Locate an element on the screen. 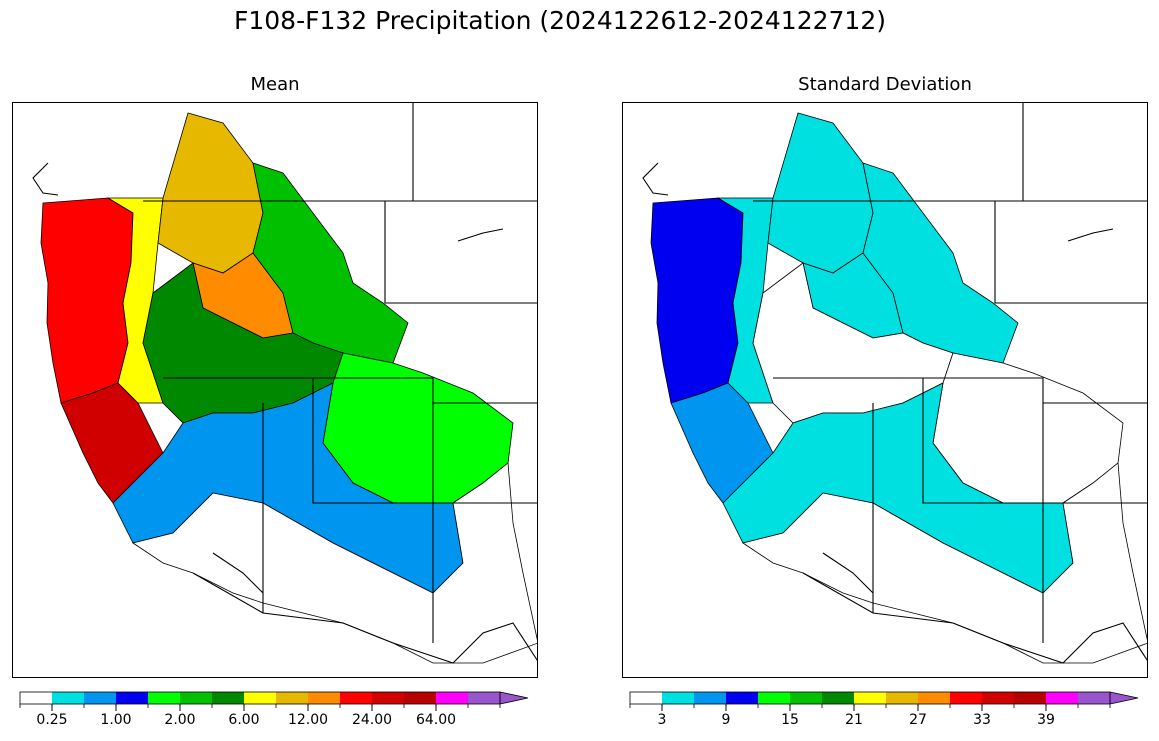 The width and height of the screenshot is (1159, 741). colorbar-tick-label: 24.00 is located at coordinates (372, 720).